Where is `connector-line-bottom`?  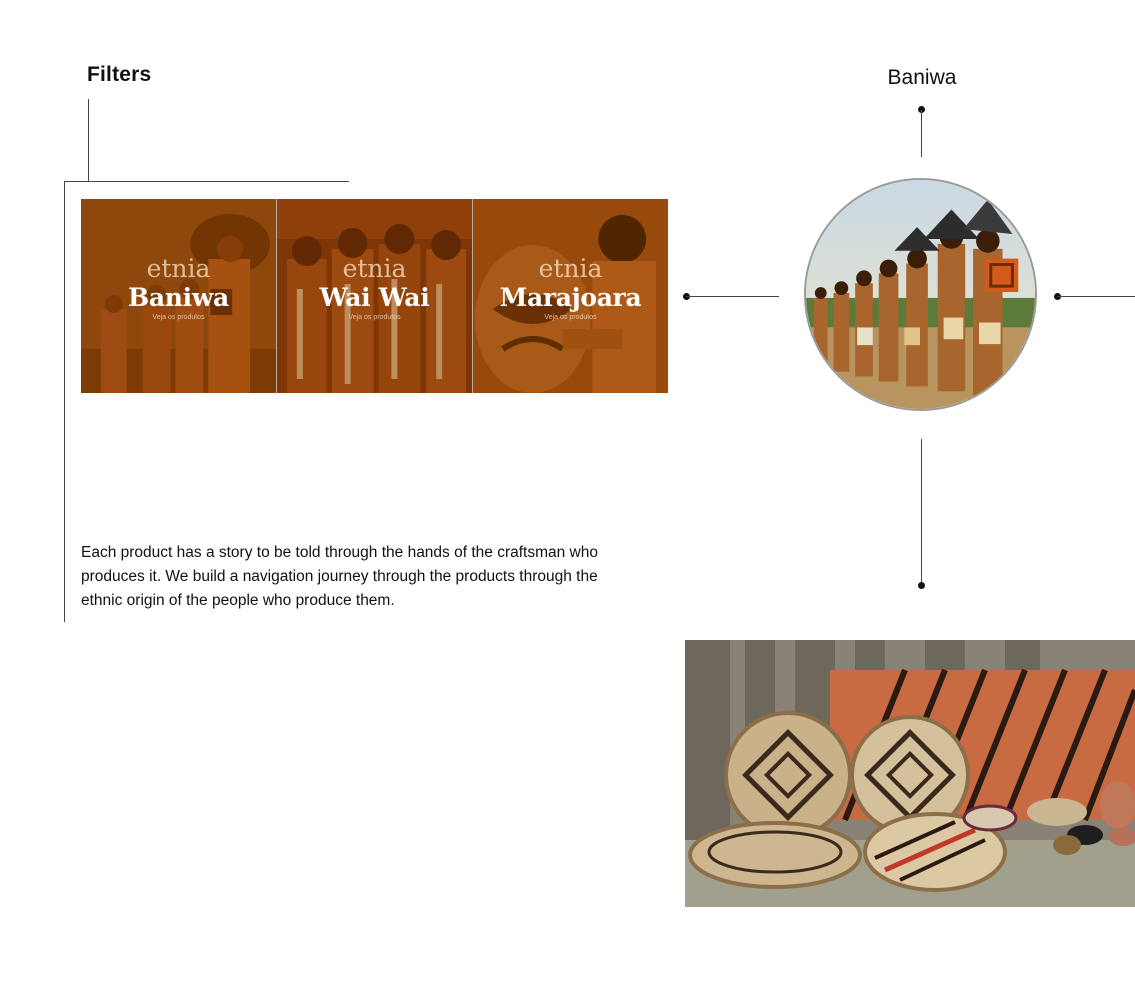
connector-line-bottom is located at coordinates (921, 512).